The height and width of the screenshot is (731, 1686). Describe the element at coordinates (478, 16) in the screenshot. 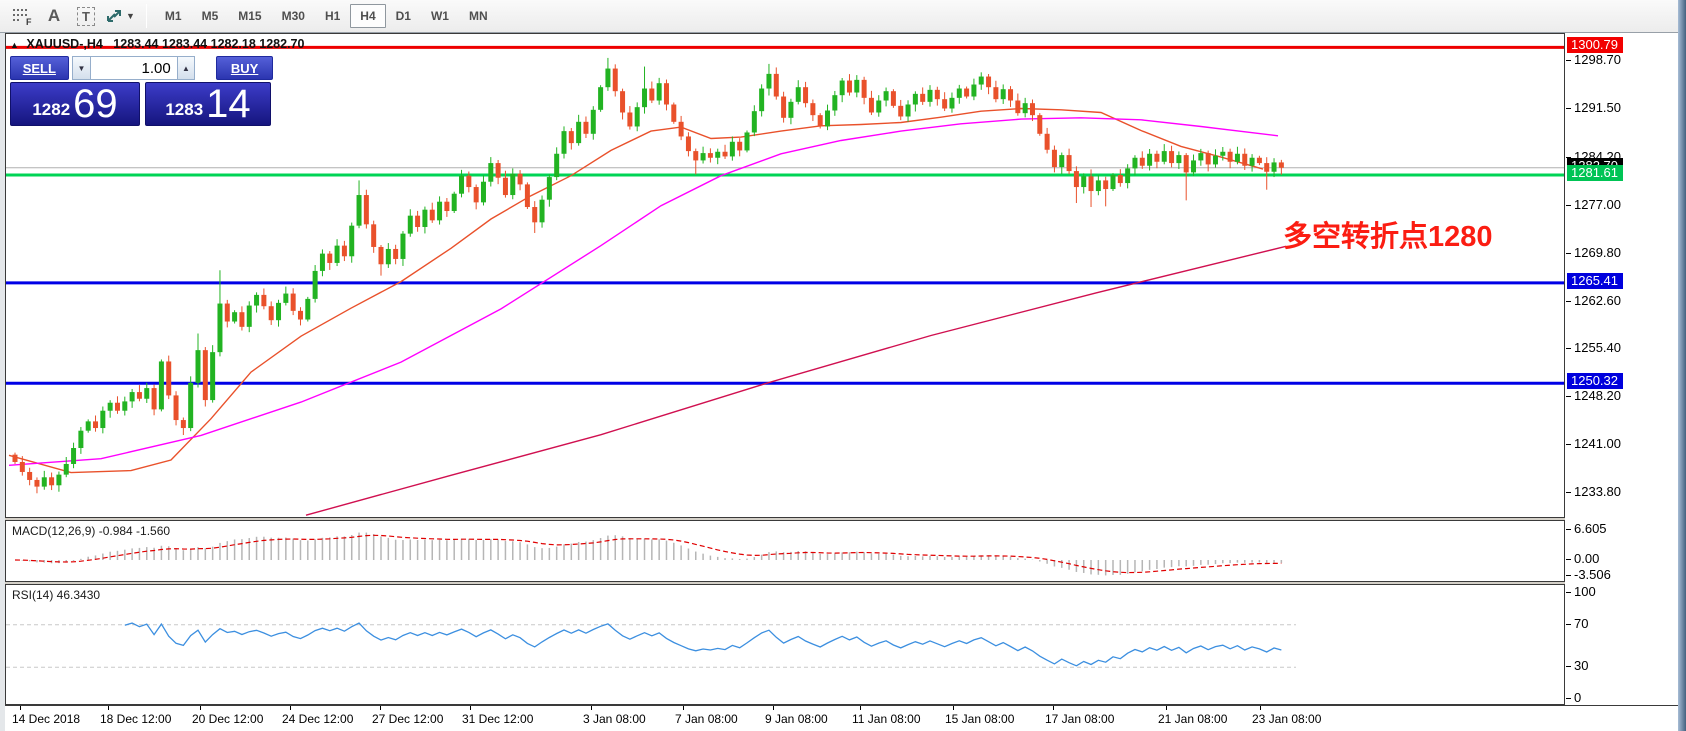

I see `timeframe-mn: MN` at that location.